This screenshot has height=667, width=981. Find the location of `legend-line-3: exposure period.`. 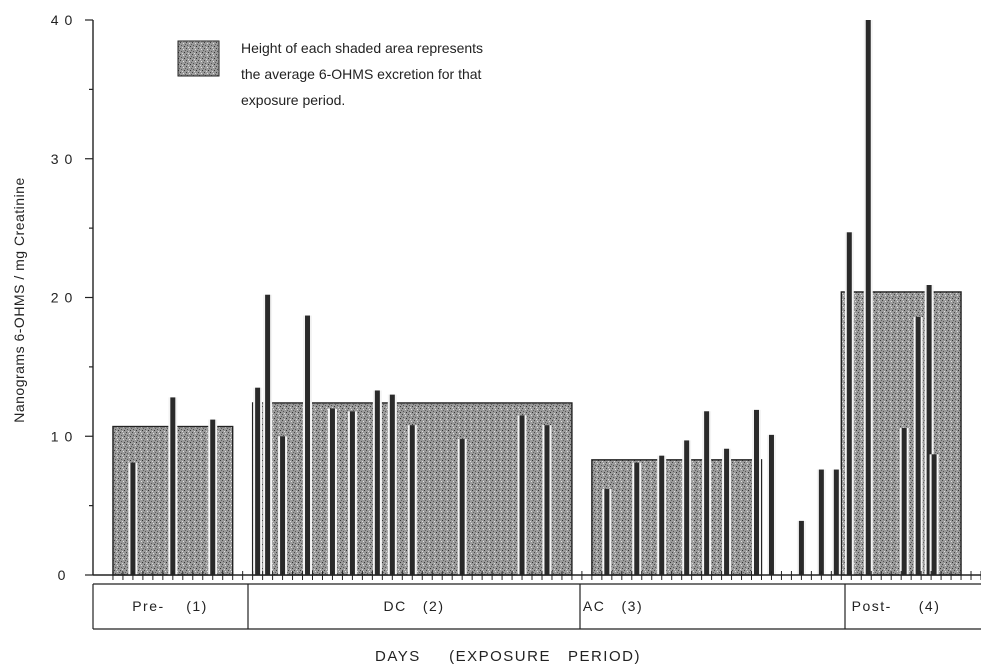

legend-line-3: exposure period. is located at coordinates (293, 100).